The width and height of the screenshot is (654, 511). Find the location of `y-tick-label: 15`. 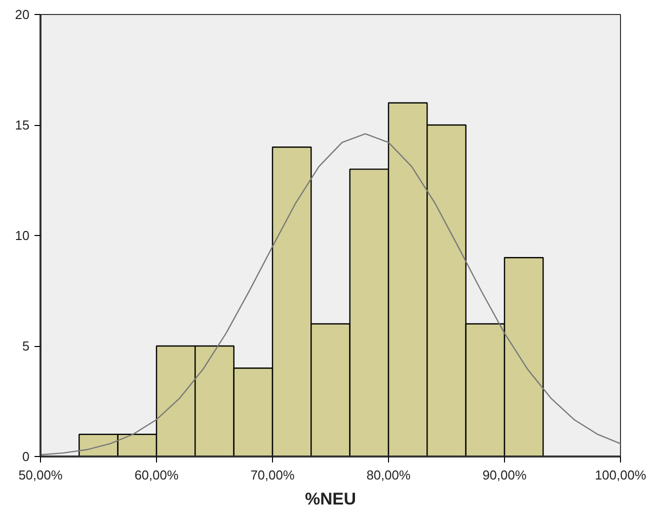

y-tick-label: 15 is located at coordinates (22, 125).